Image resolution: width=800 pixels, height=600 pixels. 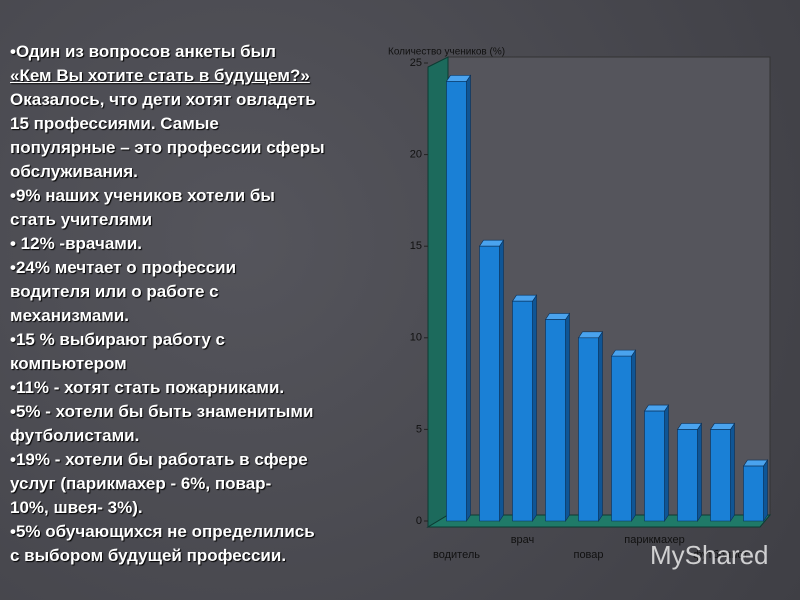 What do you see at coordinates (588, 555) in the screenshot?
I see `x-tick-label: повар` at bounding box center [588, 555].